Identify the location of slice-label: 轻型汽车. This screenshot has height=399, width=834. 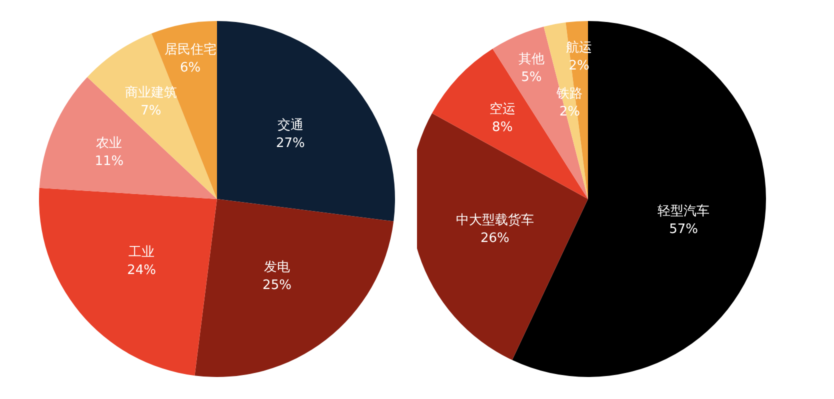
(684, 211).